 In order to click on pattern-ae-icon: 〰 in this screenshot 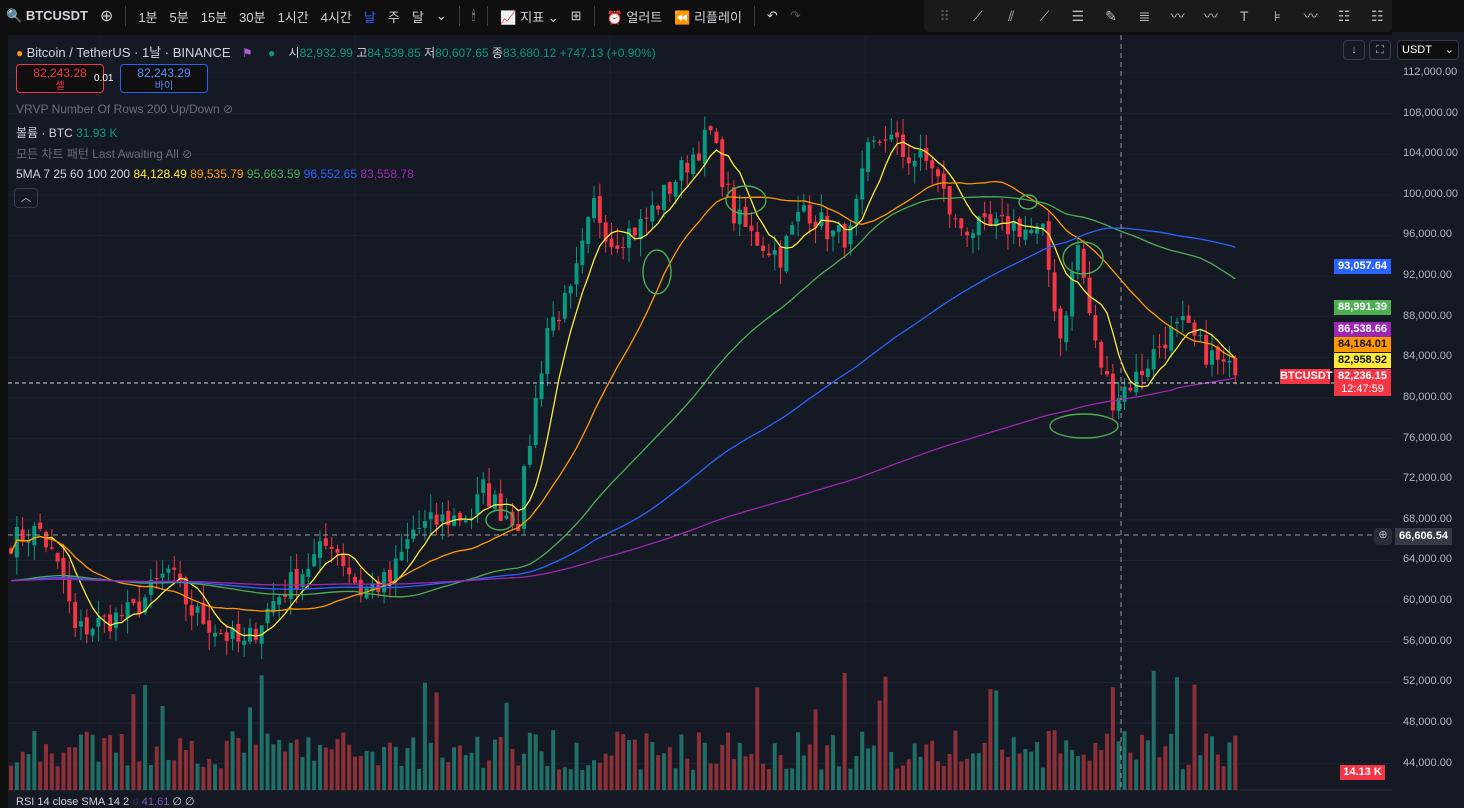, I will do `click(1210, 16)`.